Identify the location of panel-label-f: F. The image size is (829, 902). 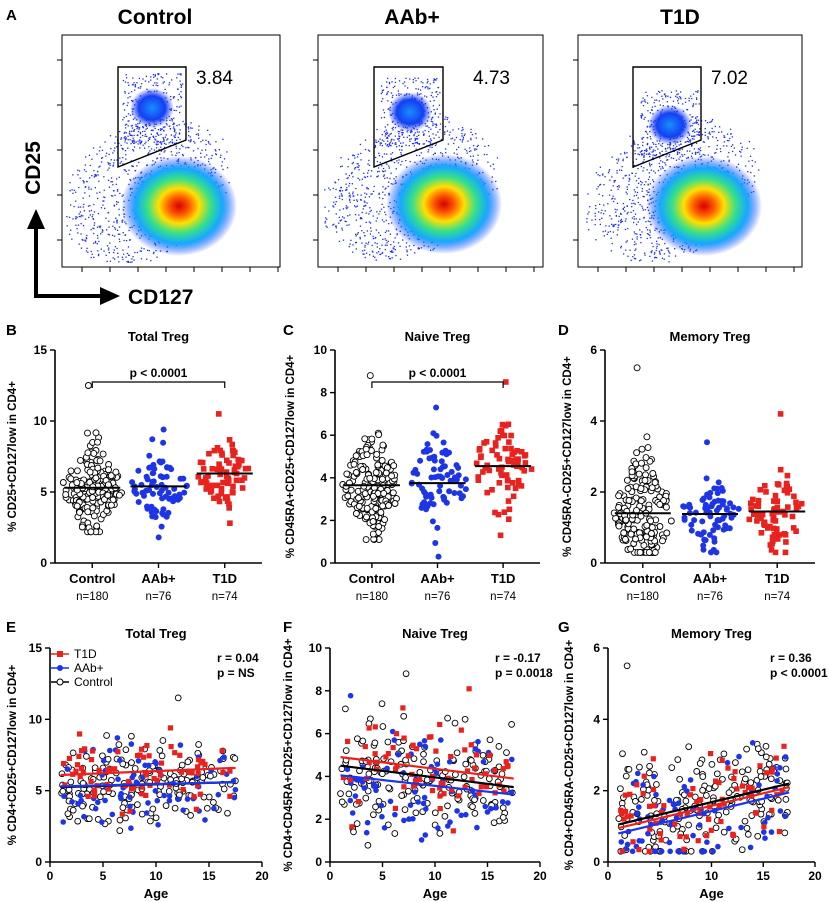
(287, 627).